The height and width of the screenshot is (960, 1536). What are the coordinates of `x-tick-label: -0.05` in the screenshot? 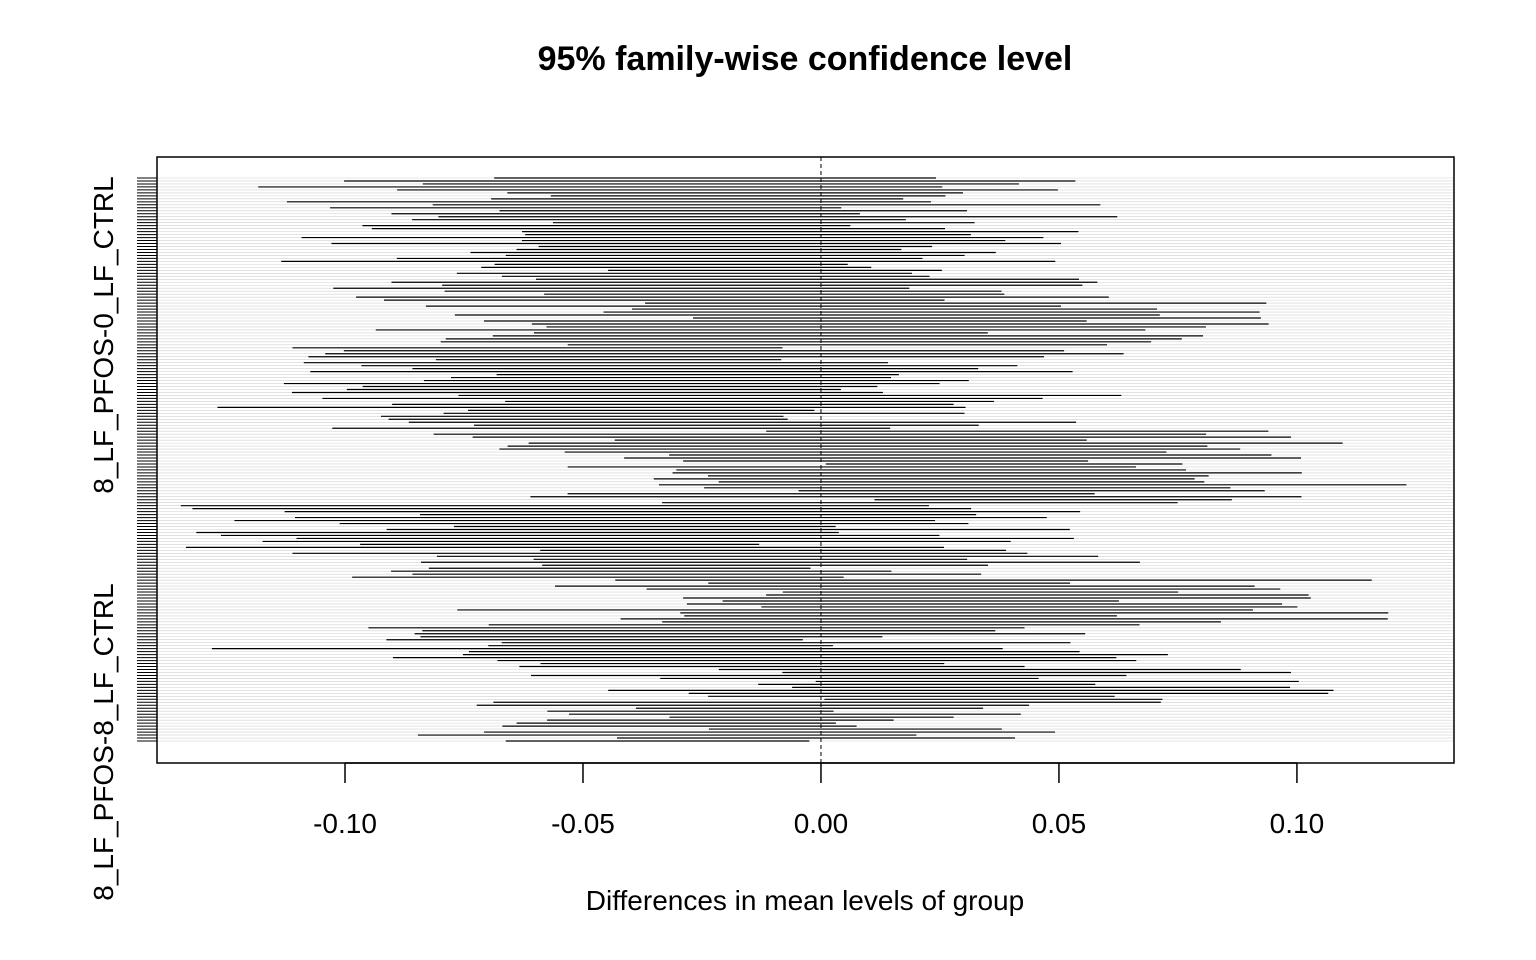 It's located at (583, 823).